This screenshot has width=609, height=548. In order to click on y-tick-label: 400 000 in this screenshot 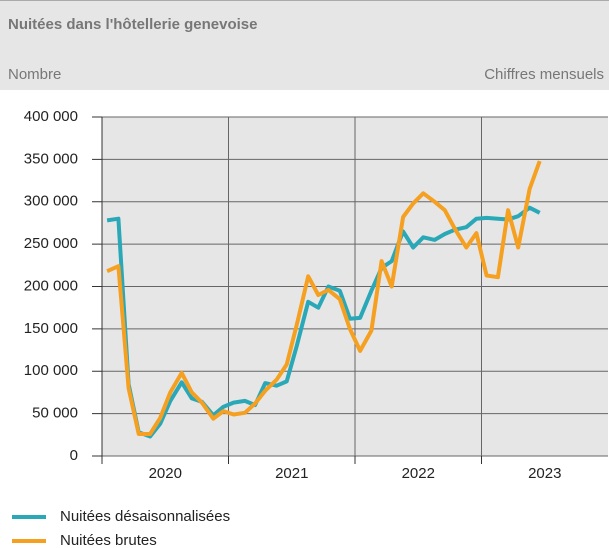, I will do `click(51, 116)`.